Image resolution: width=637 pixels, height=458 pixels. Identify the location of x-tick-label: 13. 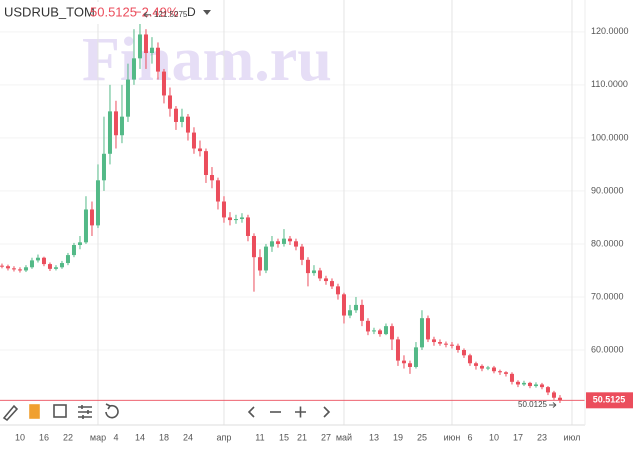
(374, 437).